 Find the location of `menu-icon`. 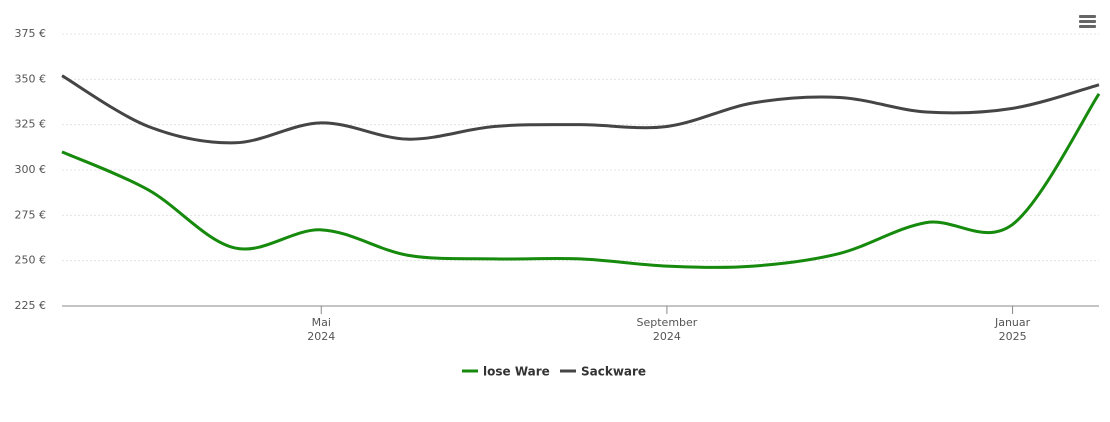

menu-icon is located at coordinates (1087, 21).